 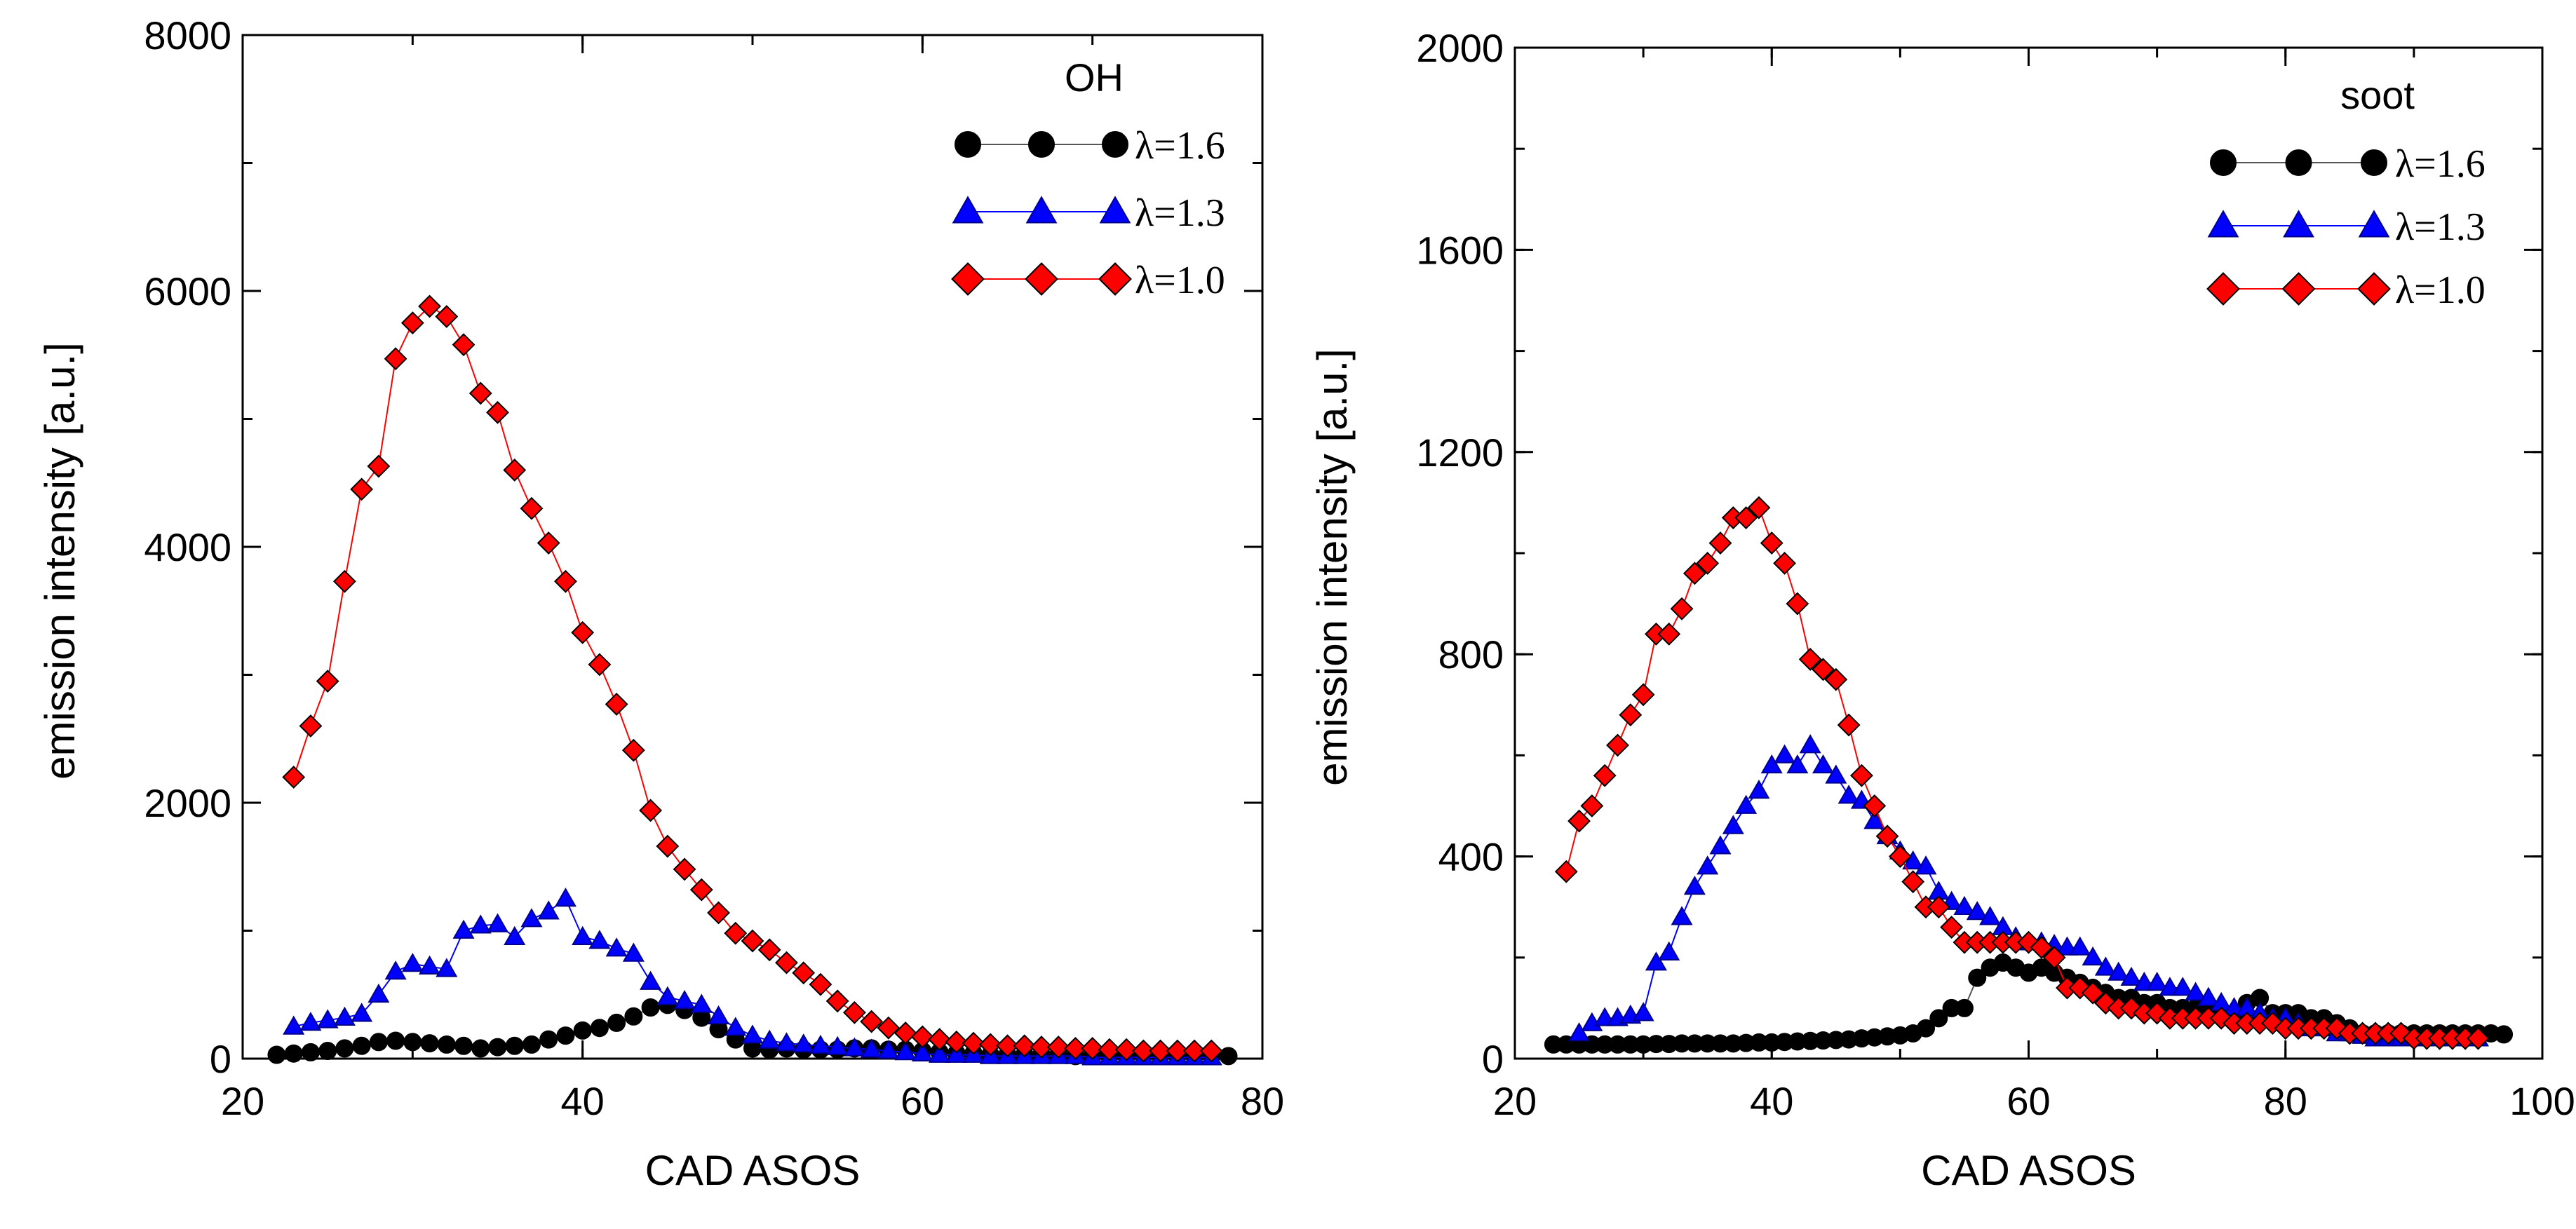 I want to click on x-tick-label: 80, so click(x=1262, y=1101).